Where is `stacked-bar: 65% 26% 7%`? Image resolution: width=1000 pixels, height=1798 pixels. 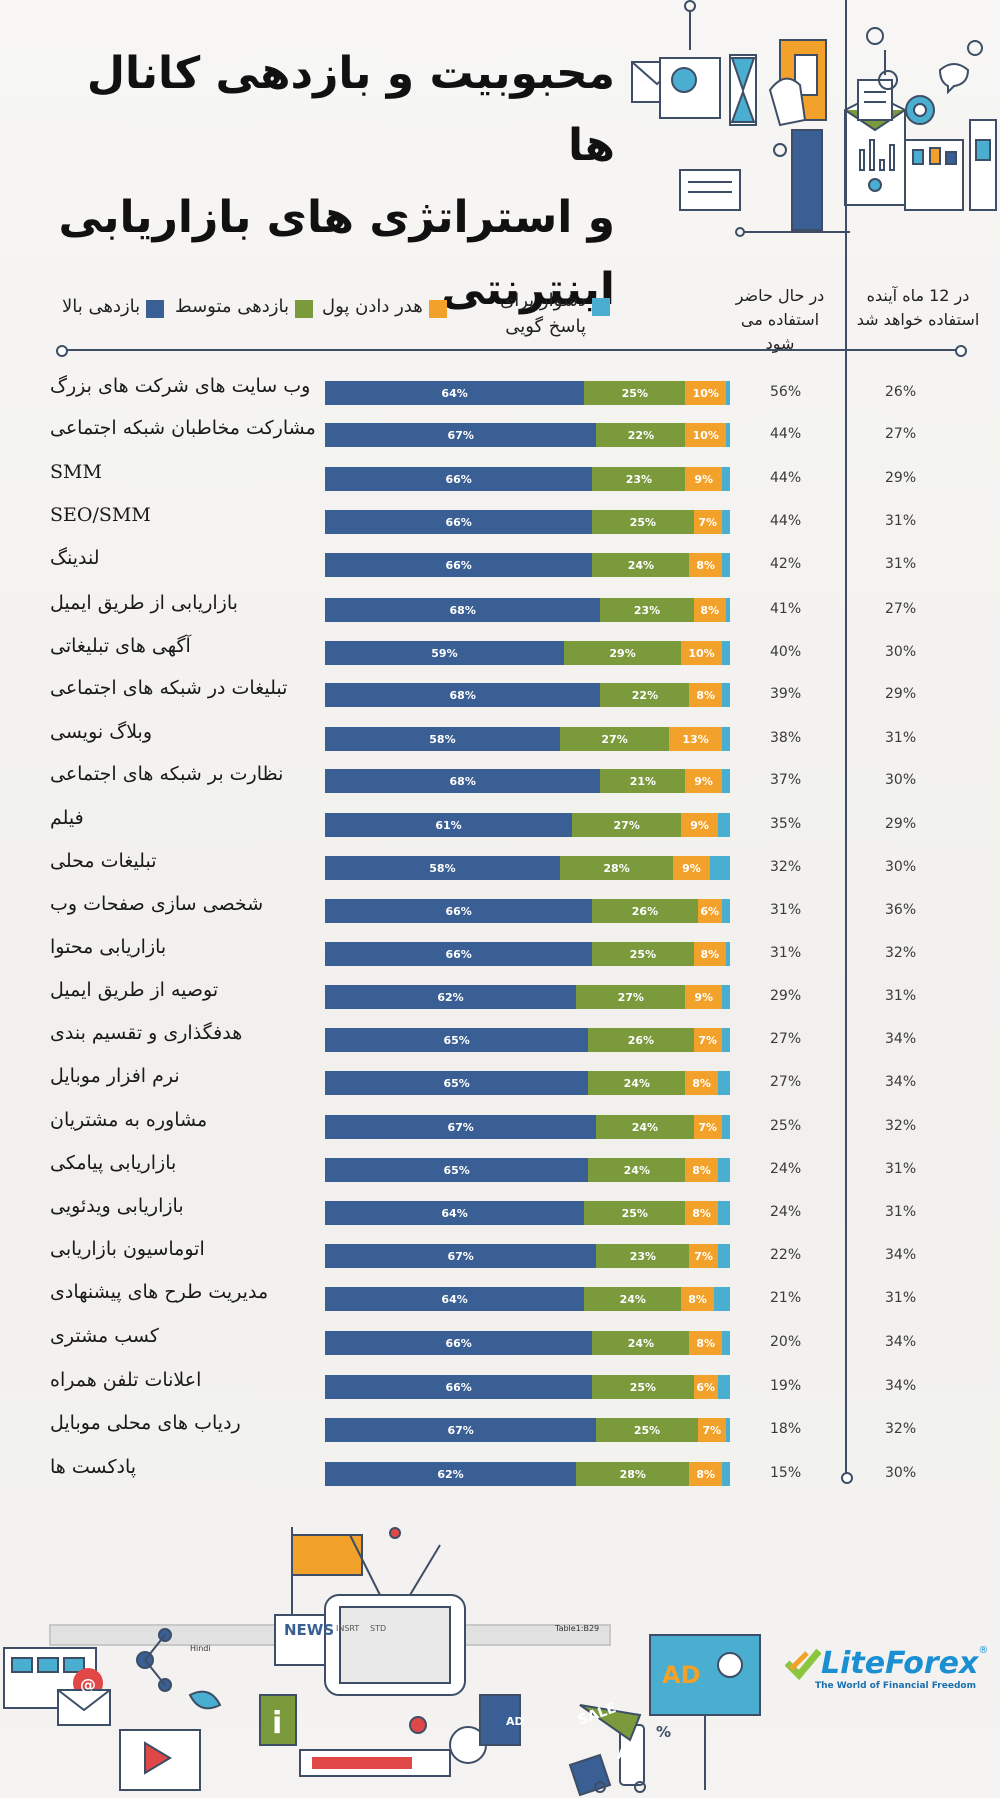 stacked-bar: 65% 26% 7% is located at coordinates (528, 1040).